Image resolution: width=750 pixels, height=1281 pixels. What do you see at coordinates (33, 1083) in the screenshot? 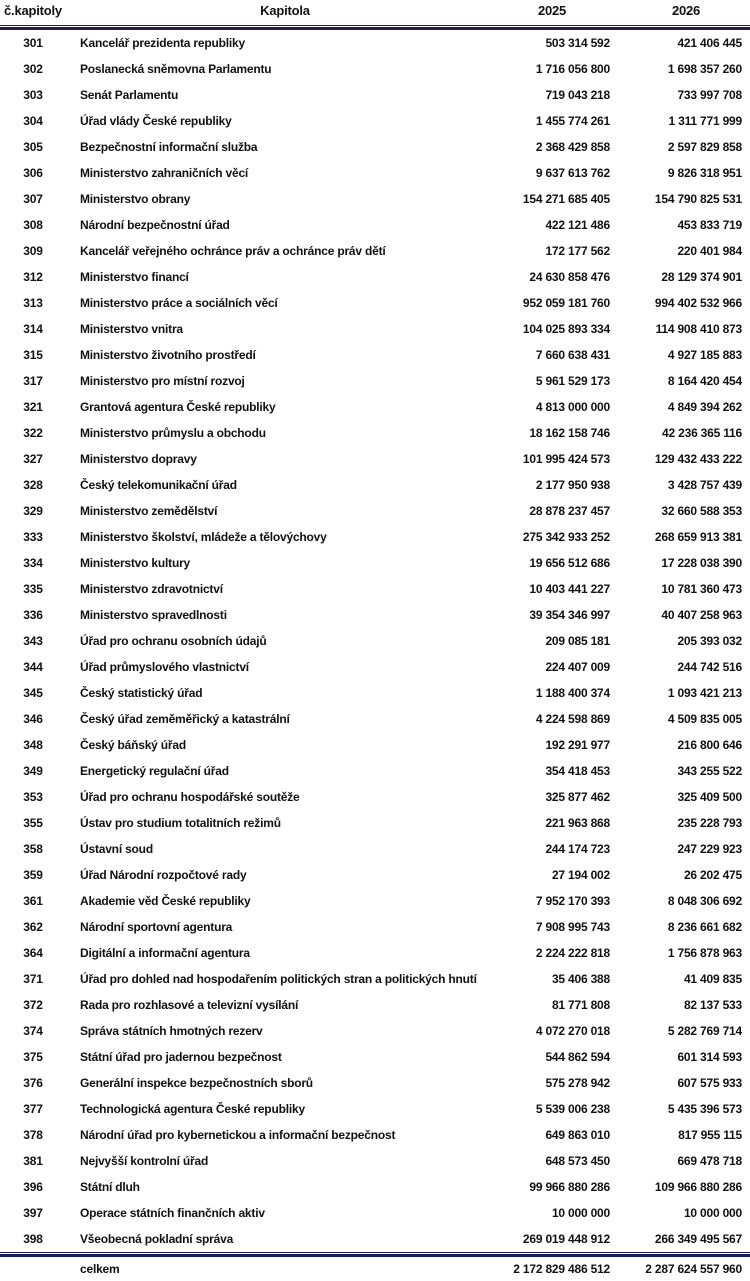
I see `chapter-number-cell: 376` at bounding box center [33, 1083].